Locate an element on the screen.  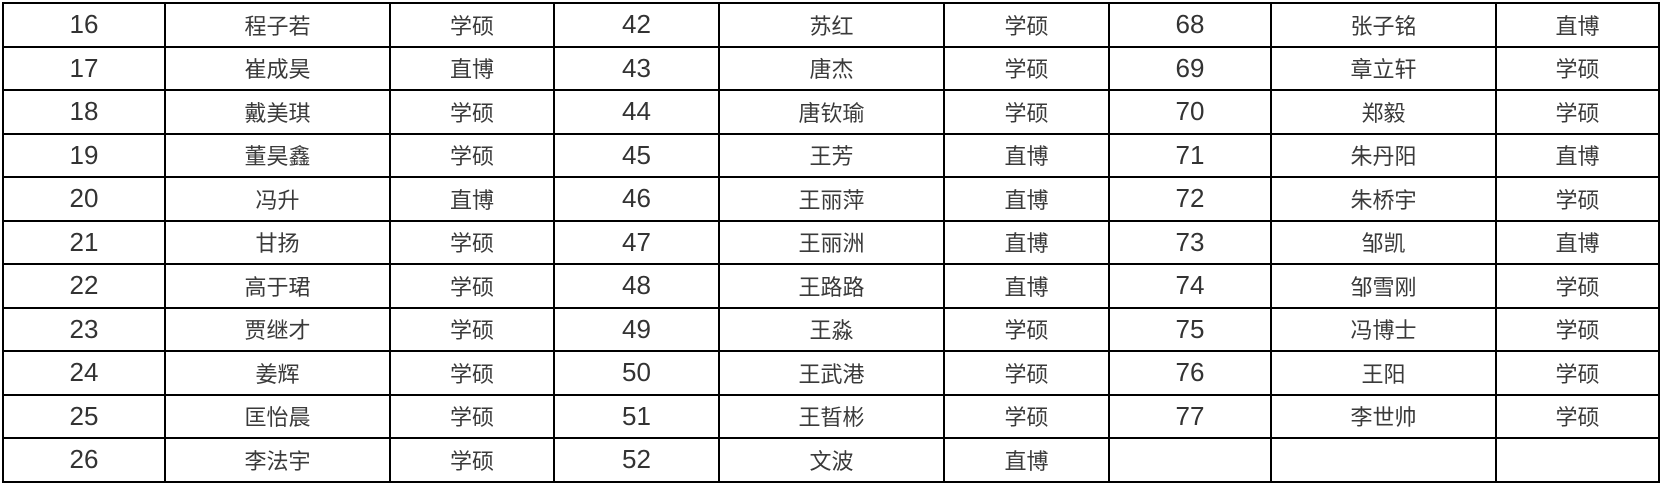
name-cell: 王路路 is located at coordinates (831, 286).